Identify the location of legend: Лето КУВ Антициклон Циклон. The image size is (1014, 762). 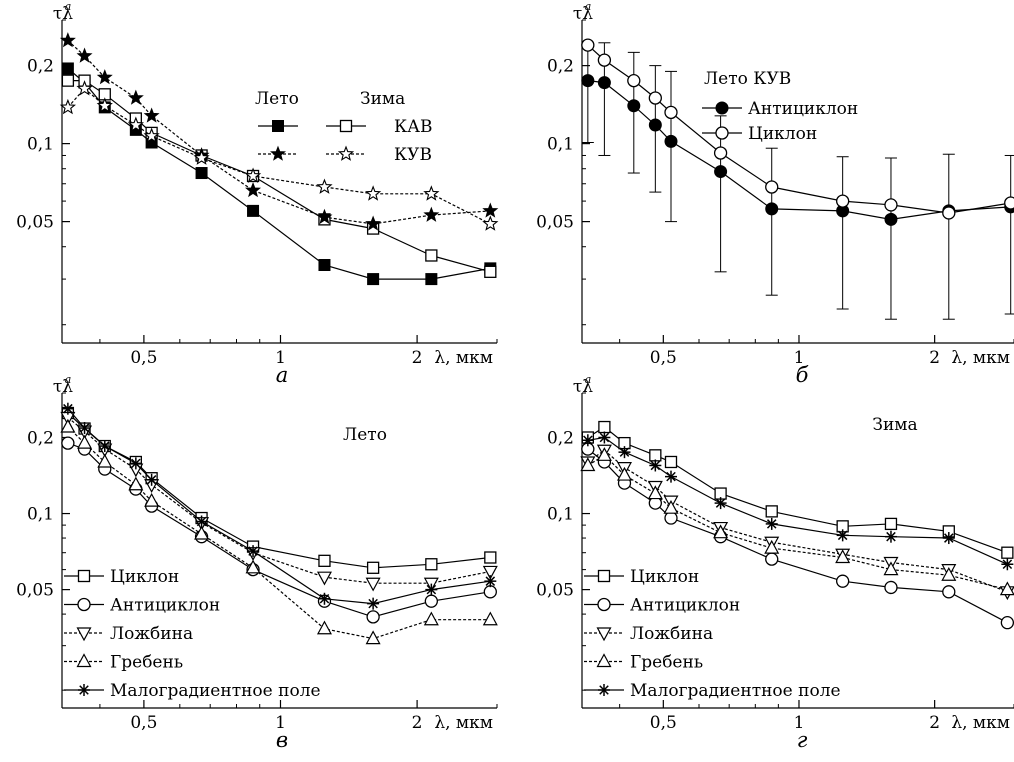
(780, 106).